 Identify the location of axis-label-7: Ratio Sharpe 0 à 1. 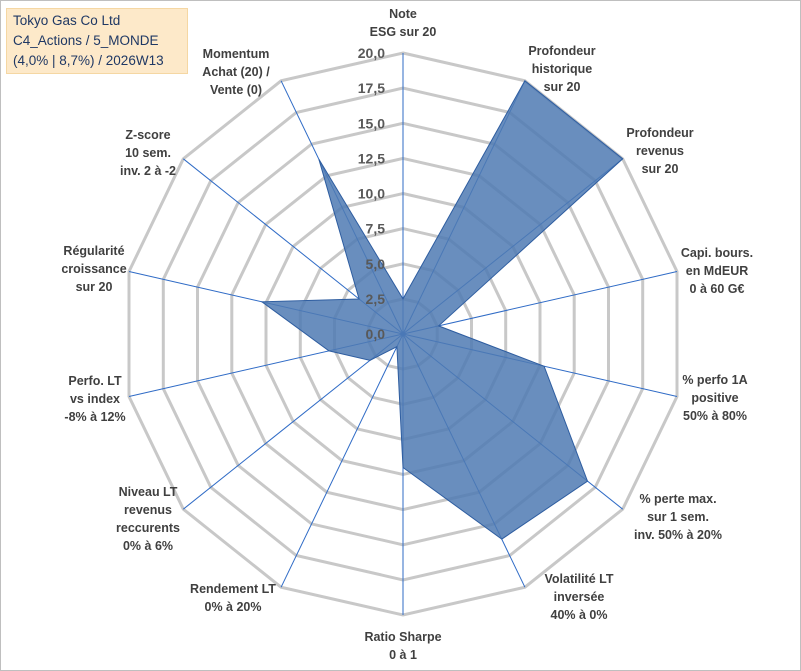
(402, 646).